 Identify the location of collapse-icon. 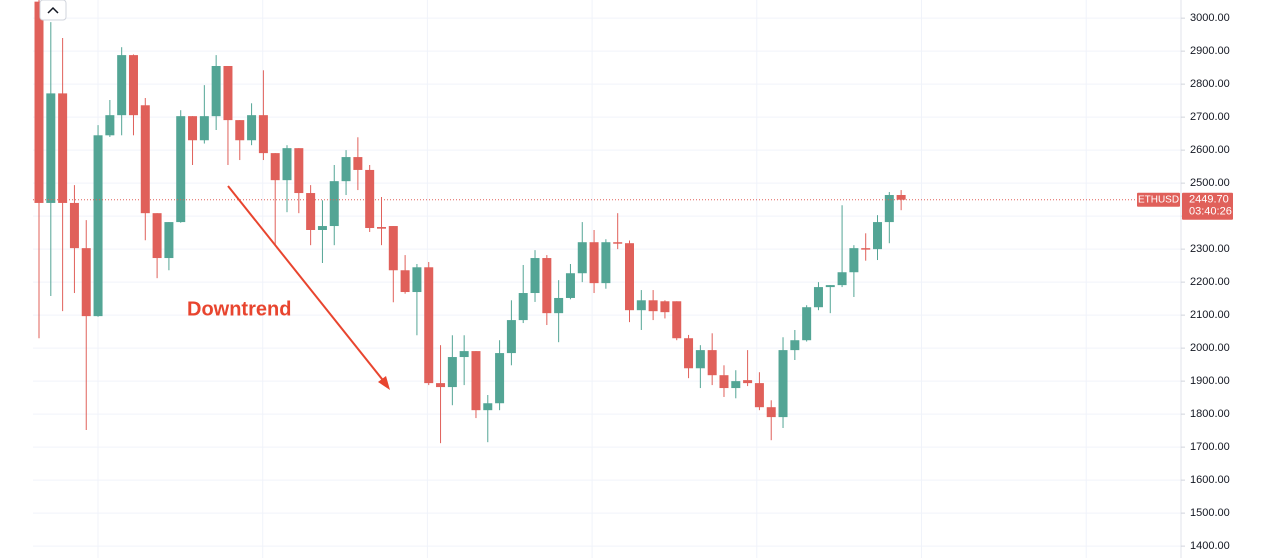
(53, 10).